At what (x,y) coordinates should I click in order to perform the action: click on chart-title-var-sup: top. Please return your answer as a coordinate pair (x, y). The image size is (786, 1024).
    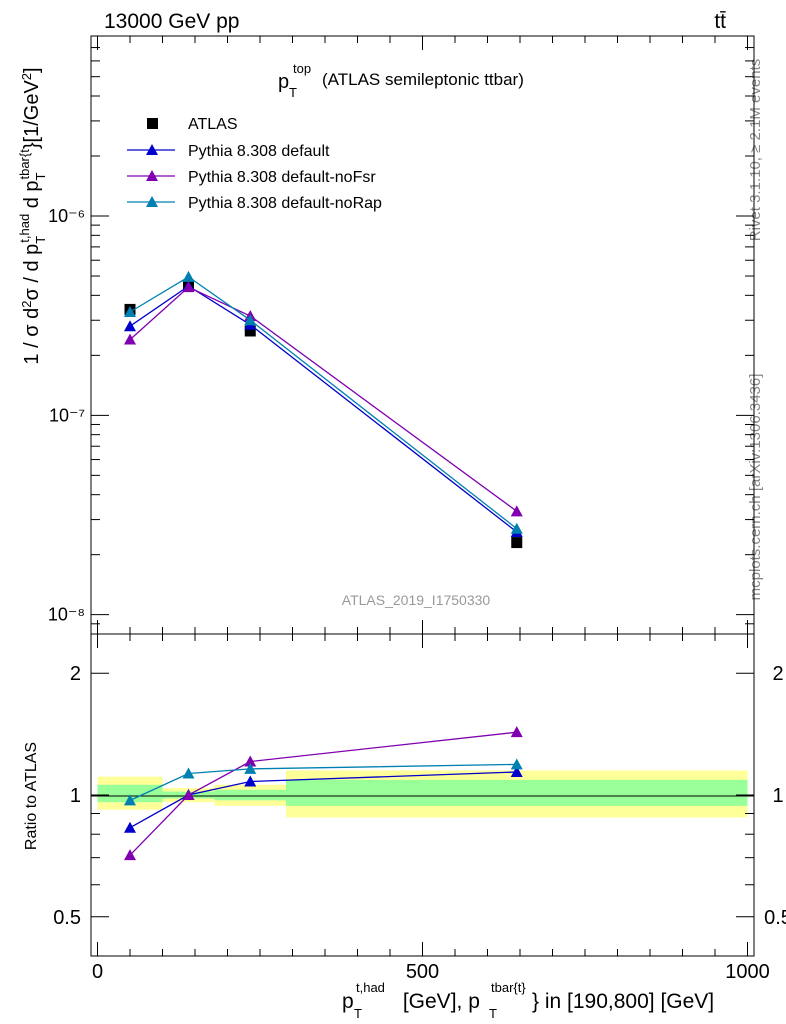
    Looking at the image, I should click on (302, 68).